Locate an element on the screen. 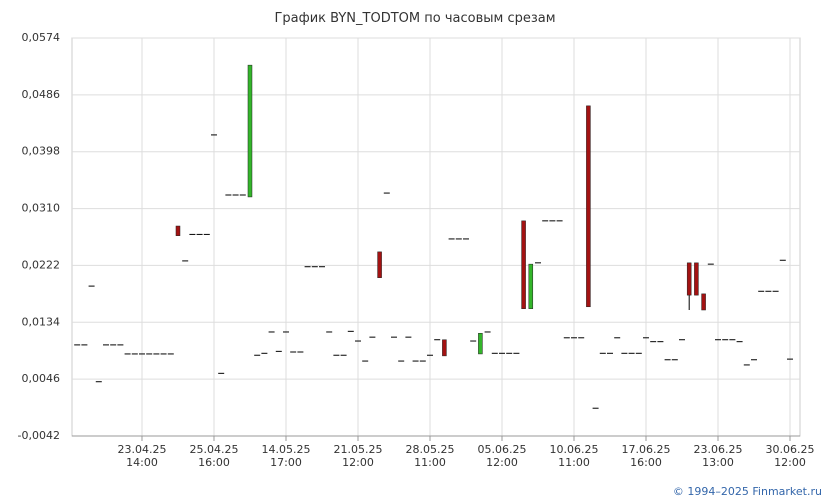  x-tick-label: 28.05.25 11:00 is located at coordinates (430, 456).